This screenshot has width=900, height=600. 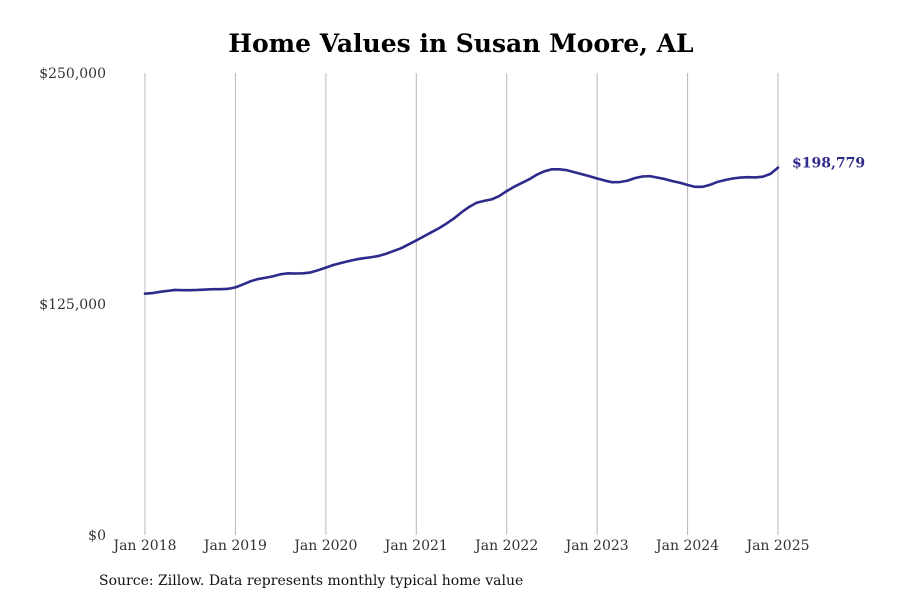 What do you see at coordinates (776, 546) in the screenshot?
I see `x-tick-label: Jan 2025` at bounding box center [776, 546].